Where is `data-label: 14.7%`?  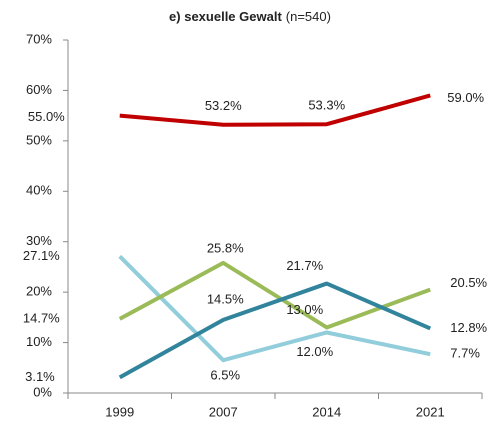 data-label: 14.7% is located at coordinates (41, 317).